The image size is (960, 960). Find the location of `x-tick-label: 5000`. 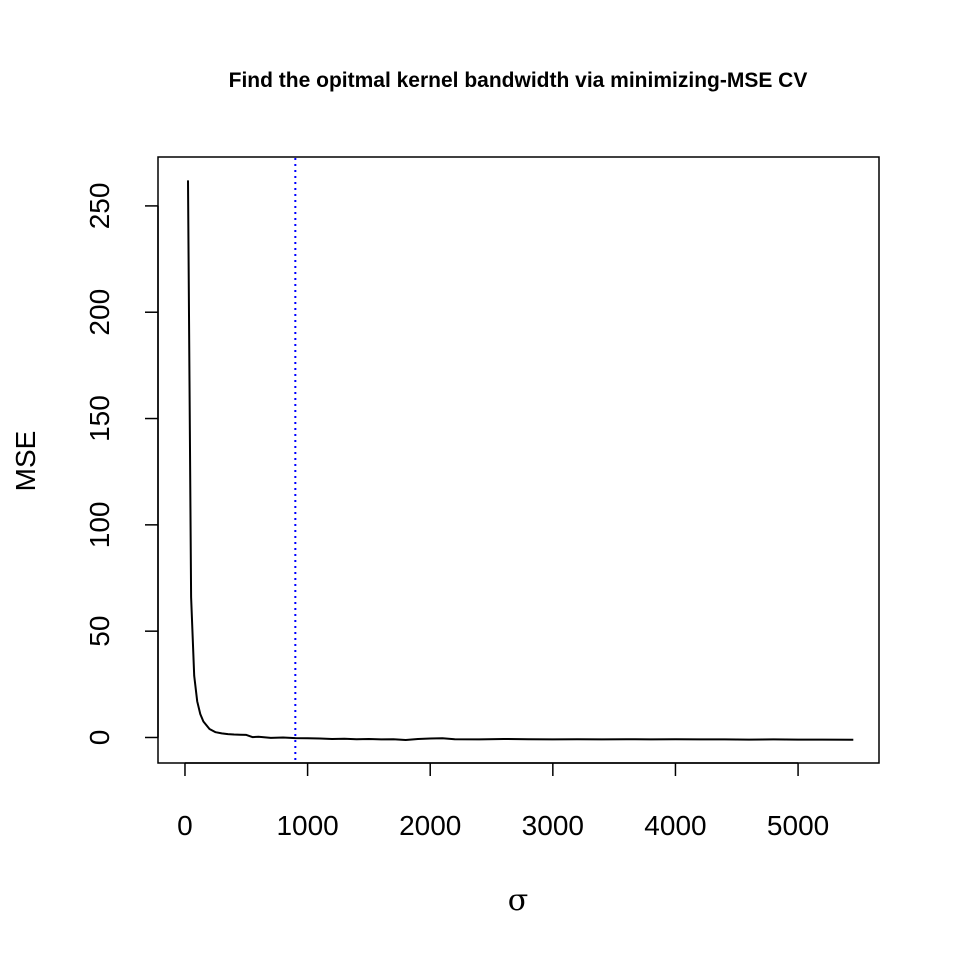

x-tick-label: 5000 is located at coordinates (798, 825).